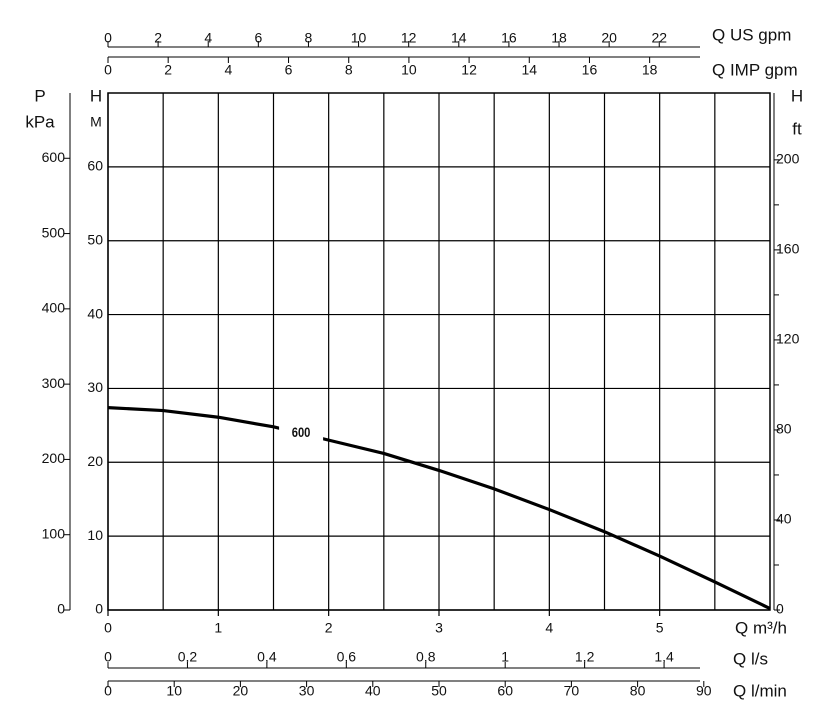 The height and width of the screenshot is (722, 835). I want to click on x-tick-label: 0, so click(108, 628).